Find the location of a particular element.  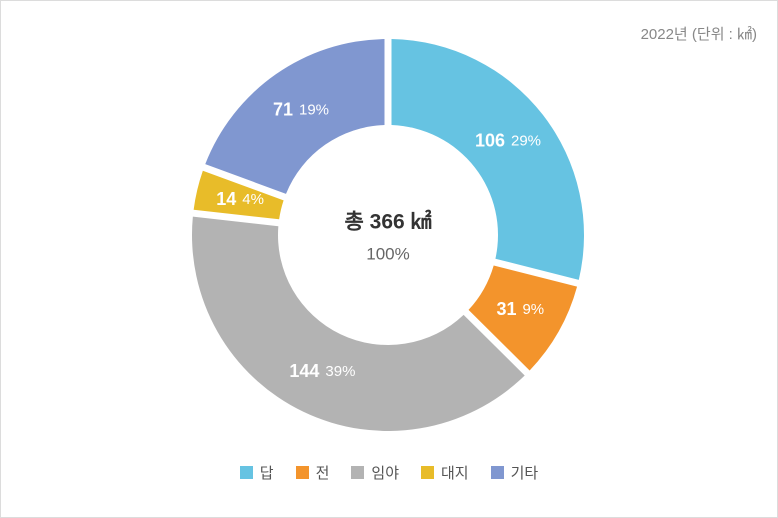

chart-unit-label: 2022년 (단위 : ㎢) is located at coordinates (698, 34).